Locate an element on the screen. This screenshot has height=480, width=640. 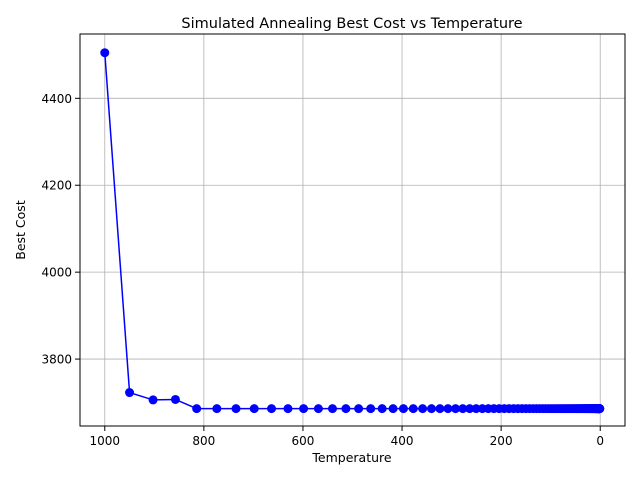
y-axis-label: Best Cost is located at coordinates (20, 230).